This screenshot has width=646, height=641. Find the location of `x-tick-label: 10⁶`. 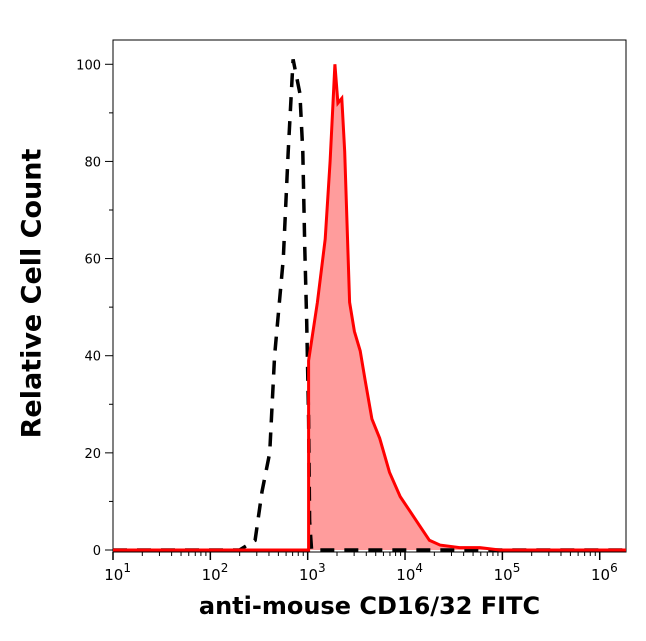

x-tick-label: 10⁶ is located at coordinates (604, 572).